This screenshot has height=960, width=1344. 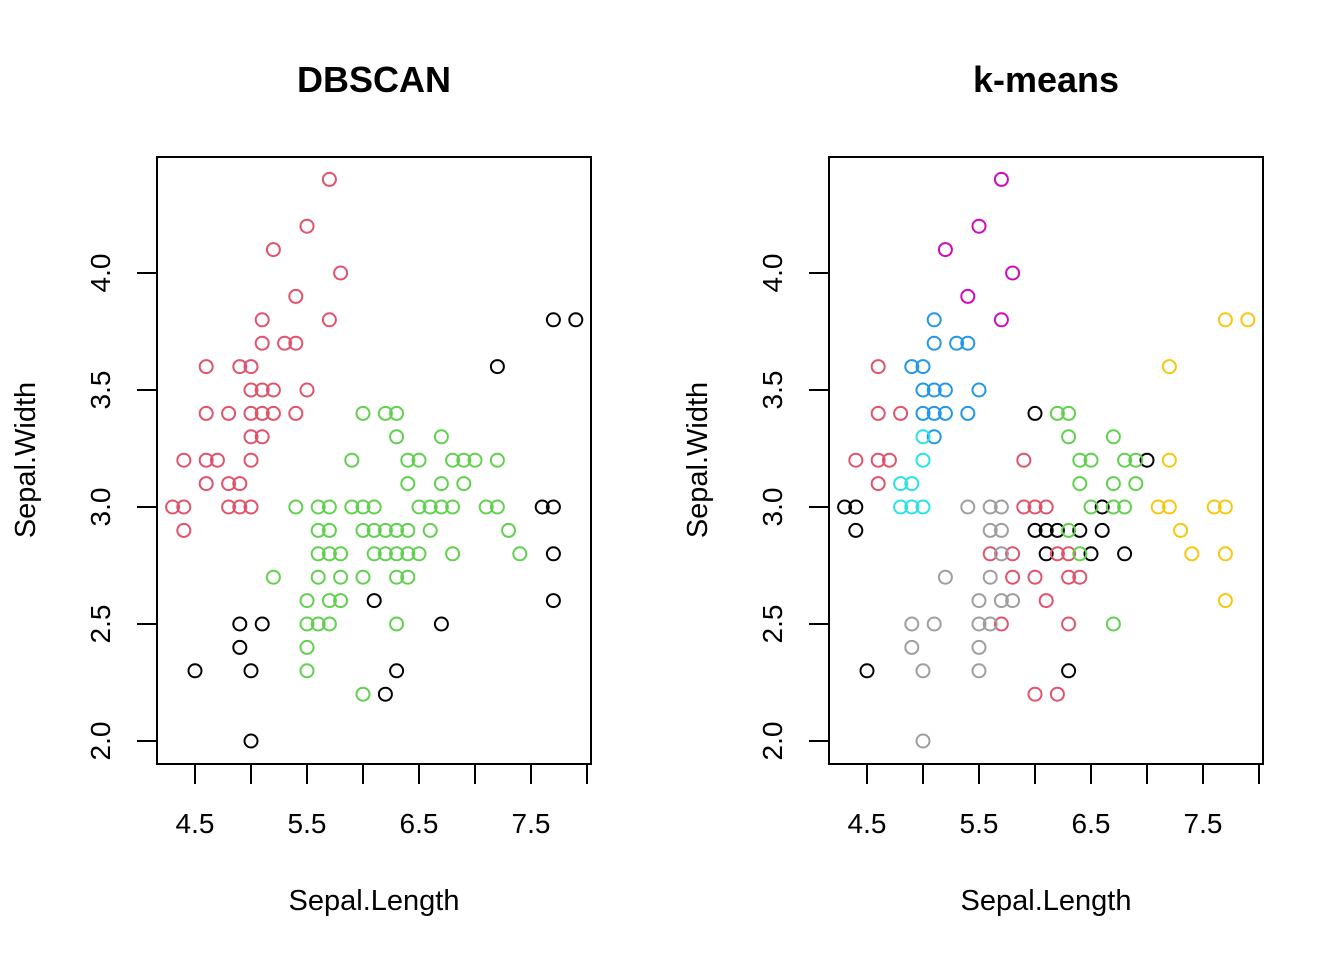 What do you see at coordinates (100, 741) in the screenshot?
I see `y-tick-label: 2.0` at bounding box center [100, 741].